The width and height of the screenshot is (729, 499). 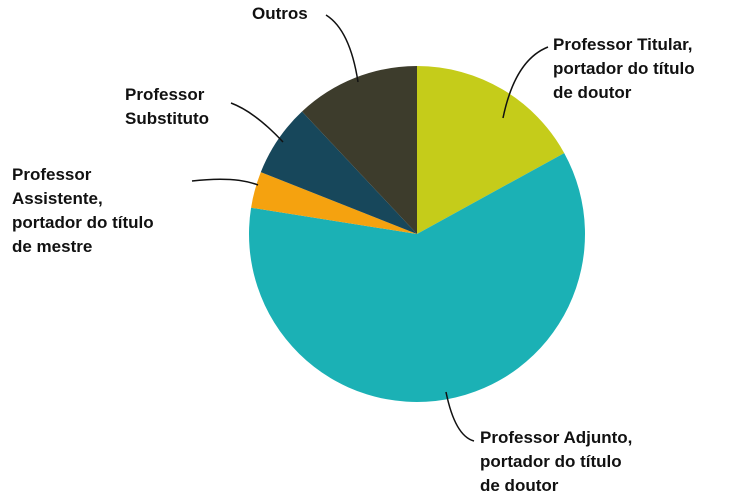 What do you see at coordinates (167, 106) in the screenshot?
I see `slice-label: Professor Substituto` at bounding box center [167, 106].